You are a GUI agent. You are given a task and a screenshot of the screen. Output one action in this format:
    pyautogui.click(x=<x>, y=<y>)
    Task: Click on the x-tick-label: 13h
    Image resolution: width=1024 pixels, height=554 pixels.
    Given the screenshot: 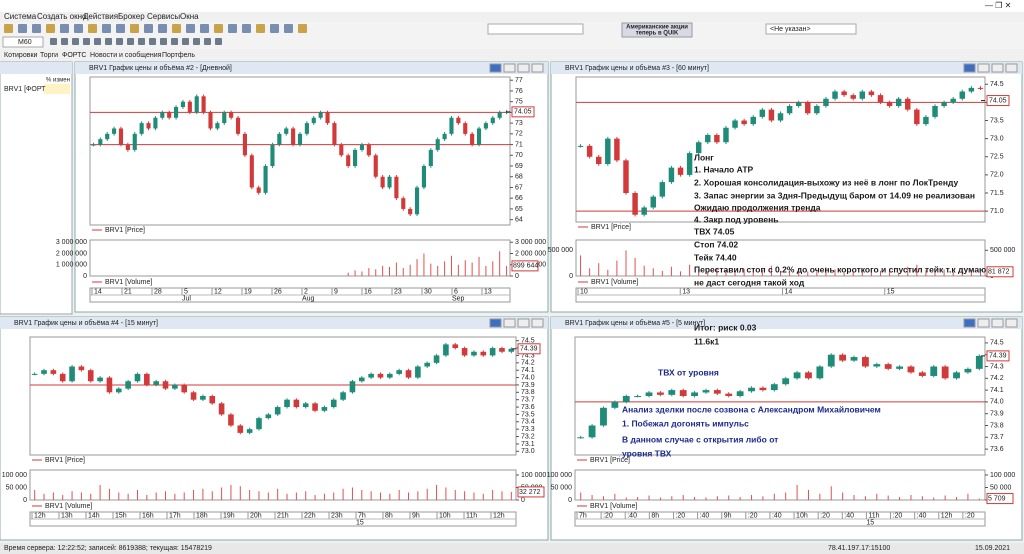 What is the action you would take?
    pyautogui.click(x=67, y=515)
    